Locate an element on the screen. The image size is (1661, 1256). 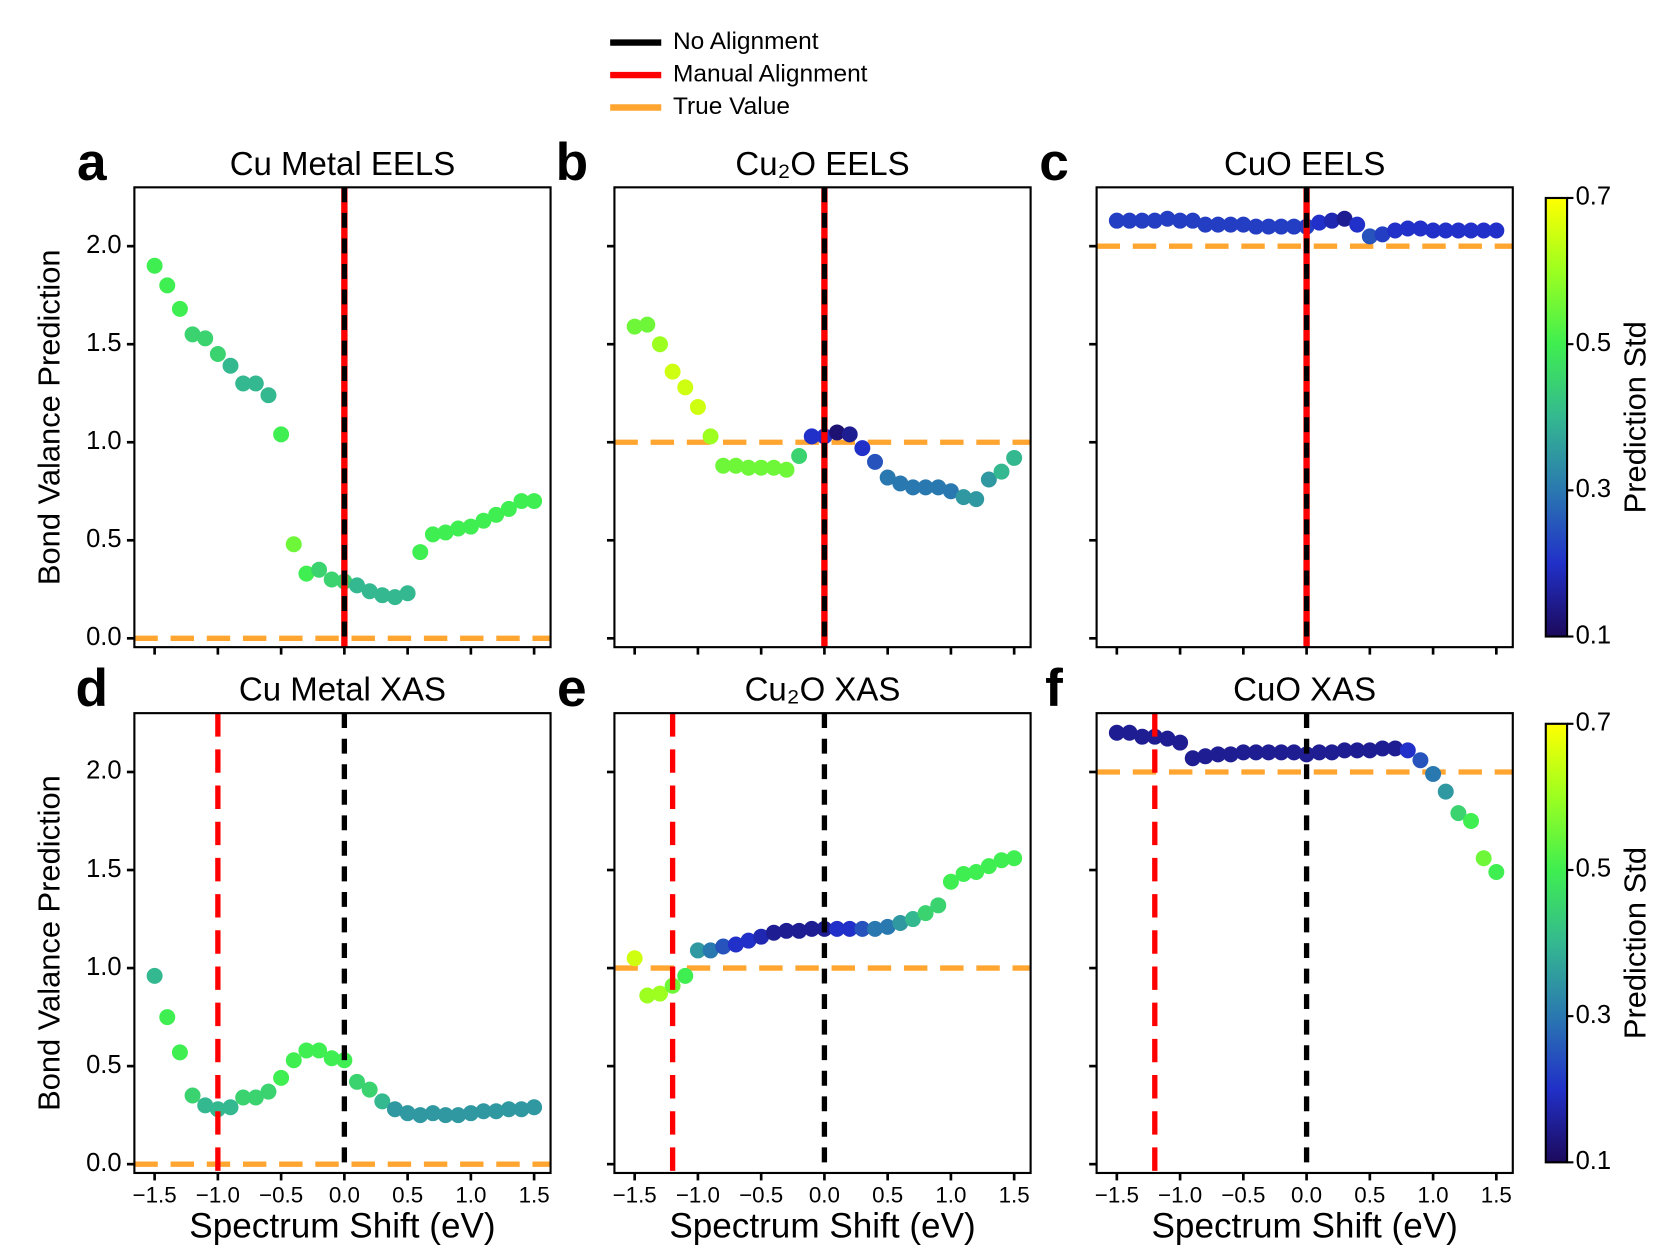
y-tick-label: 1.5 is located at coordinates (104, 869).